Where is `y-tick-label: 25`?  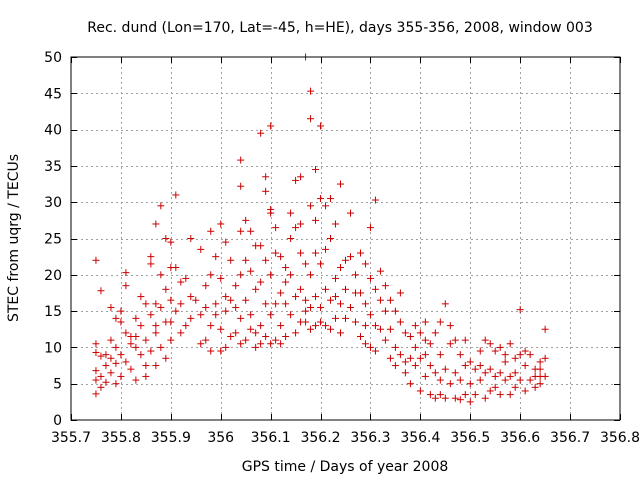
y-tick-label: 25 is located at coordinates (53, 240).